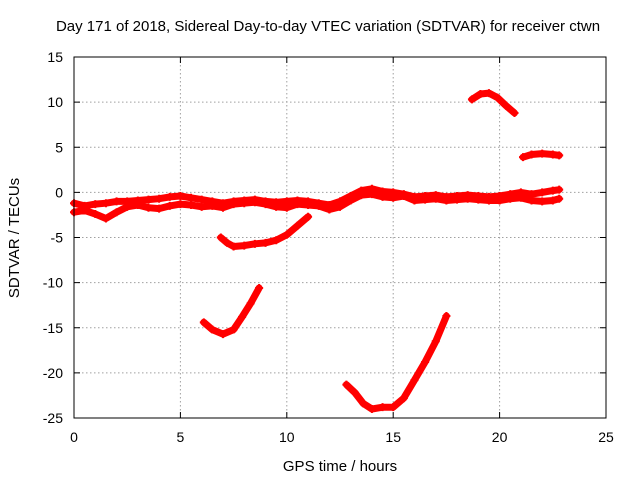 This screenshot has width=640, height=480. Describe the element at coordinates (606, 437) in the screenshot. I see `x-tick-label: 25` at that location.